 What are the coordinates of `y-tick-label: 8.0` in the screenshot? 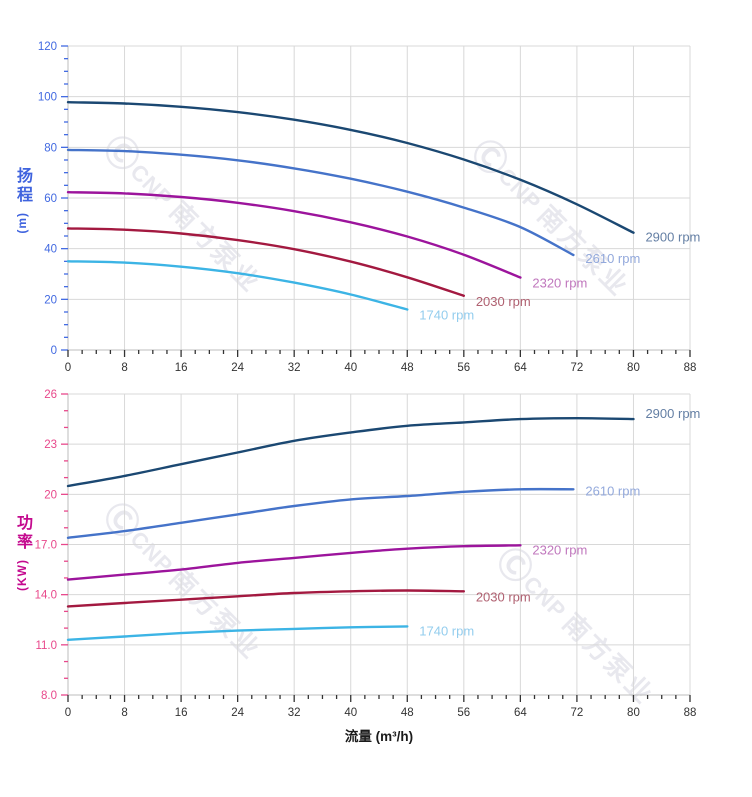 It's located at (49, 696).